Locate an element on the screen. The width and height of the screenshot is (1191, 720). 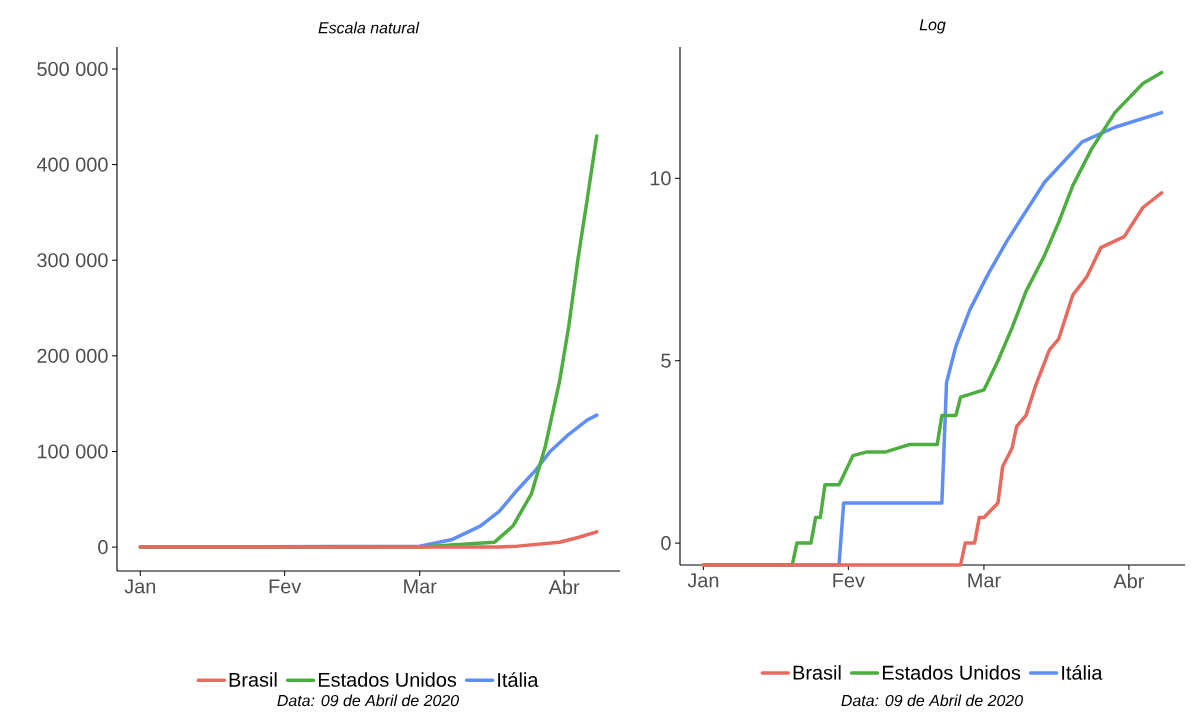
y-tick-label: 10 is located at coordinates (660, 178).